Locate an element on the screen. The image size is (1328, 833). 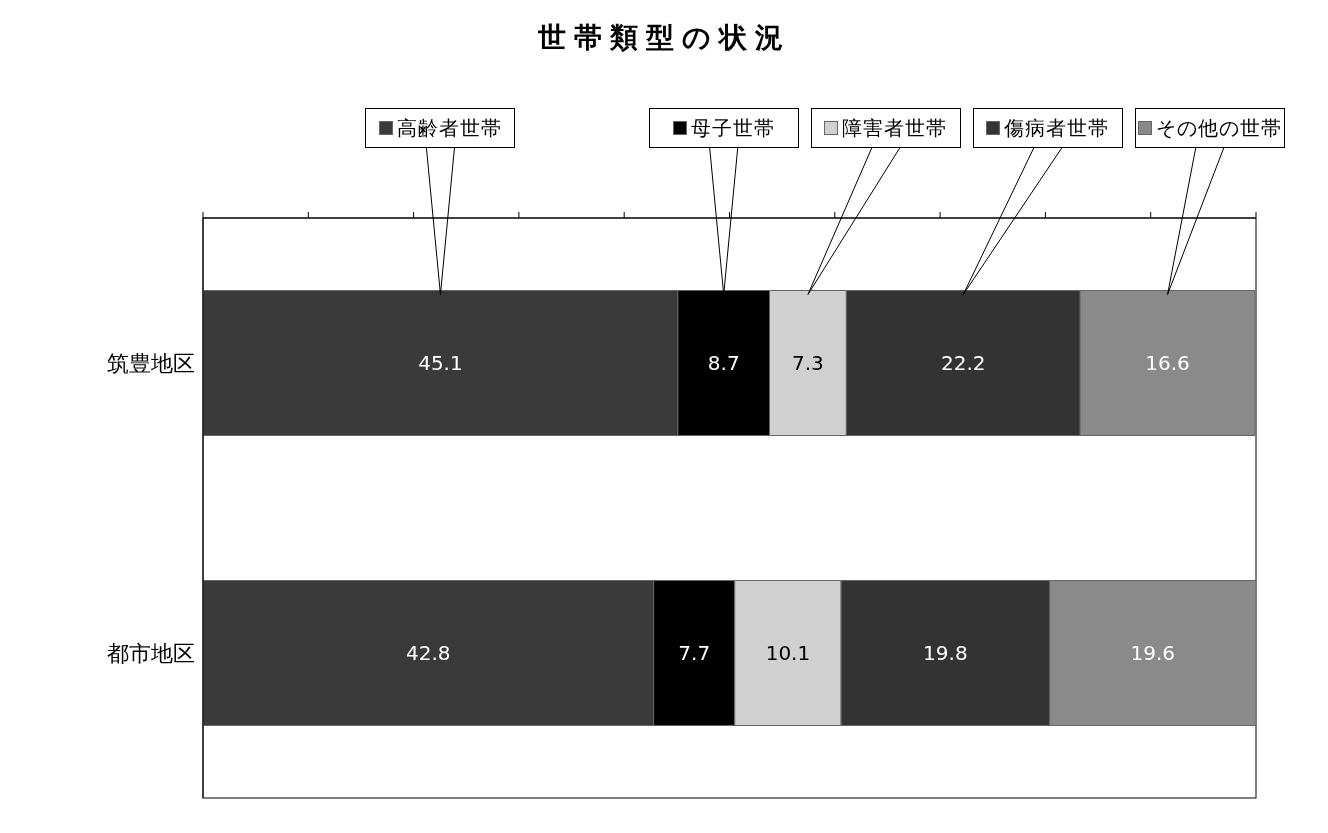
data-label: 19.6 is located at coordinates (1153, 653).